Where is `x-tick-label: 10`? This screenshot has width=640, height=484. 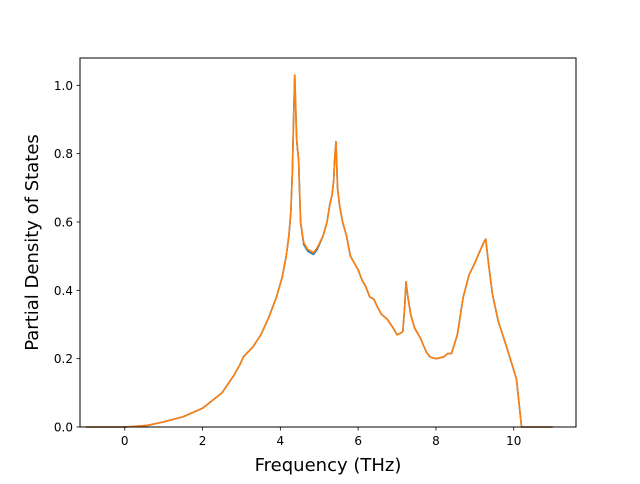 x-tick-label: 10 is located at coordinates (513, 441).